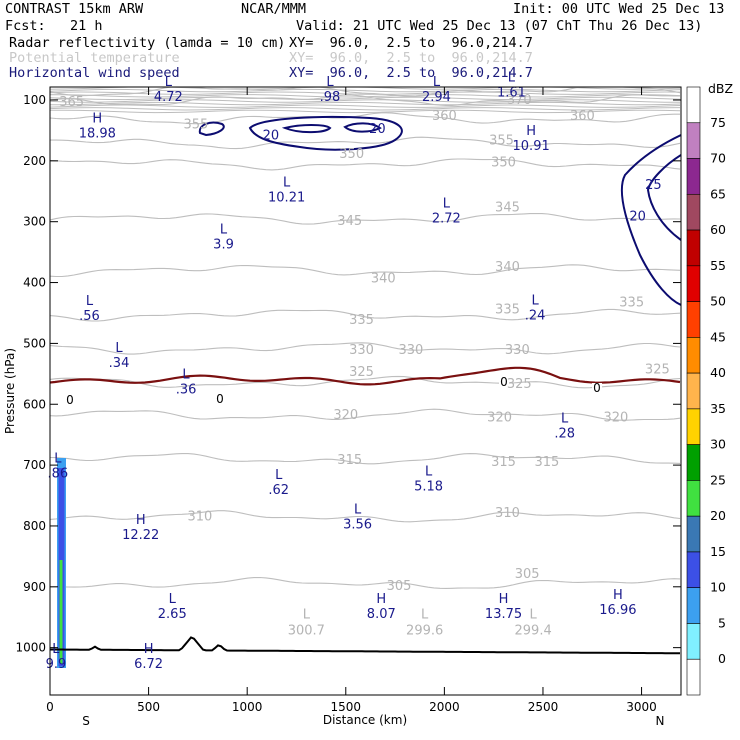 The image size is (740, 740). I want to click on colorbar-level-label: 10, so click(718, 587).